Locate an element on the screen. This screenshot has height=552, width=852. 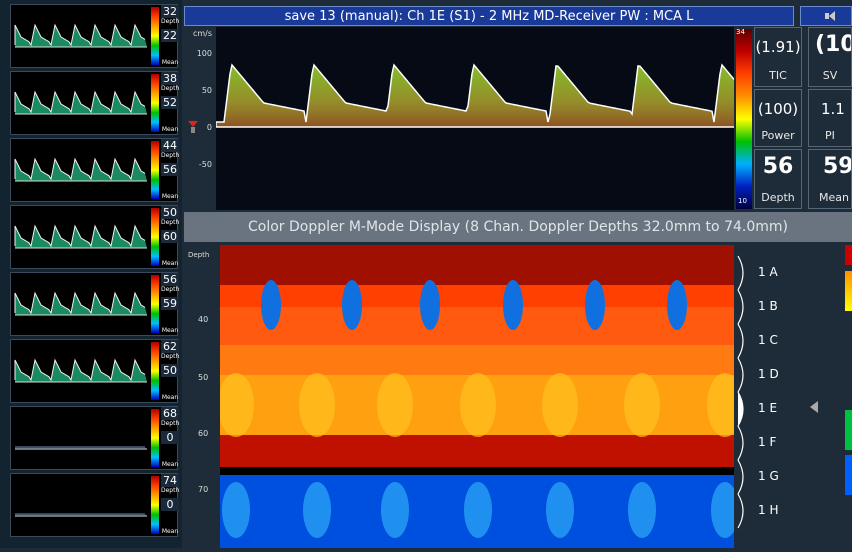
channel-label: 1 H is located at coordinates (768, 510).